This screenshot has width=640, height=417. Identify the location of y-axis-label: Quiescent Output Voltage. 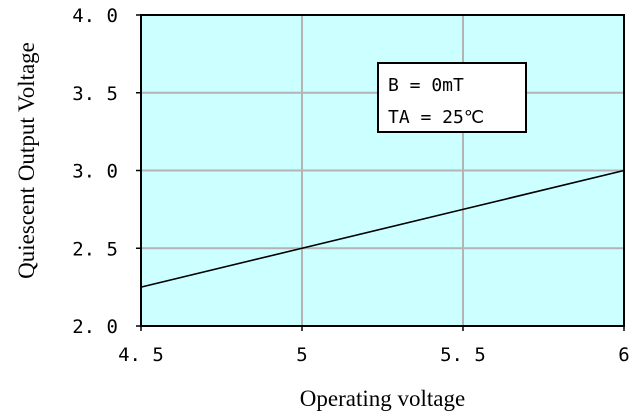
(26, 160).